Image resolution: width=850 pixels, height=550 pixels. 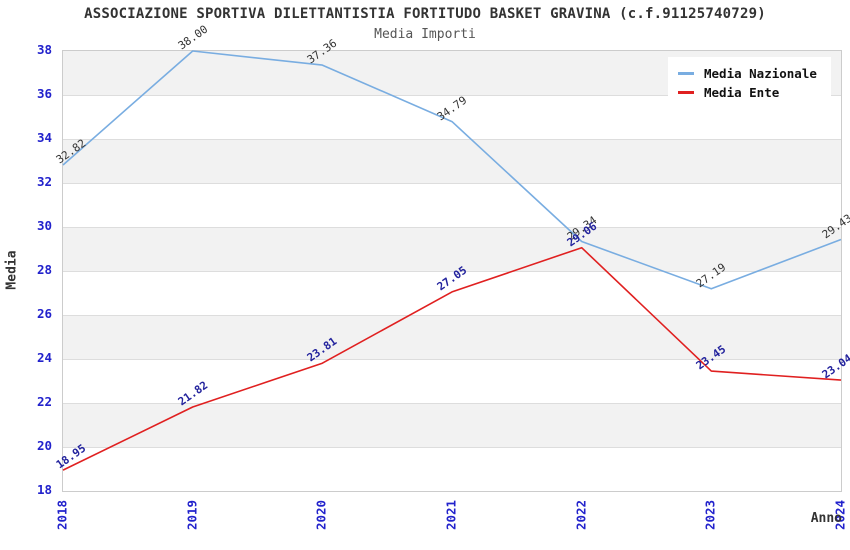 I want to click on y-tick-label: 22, so click(x=44, y=401).